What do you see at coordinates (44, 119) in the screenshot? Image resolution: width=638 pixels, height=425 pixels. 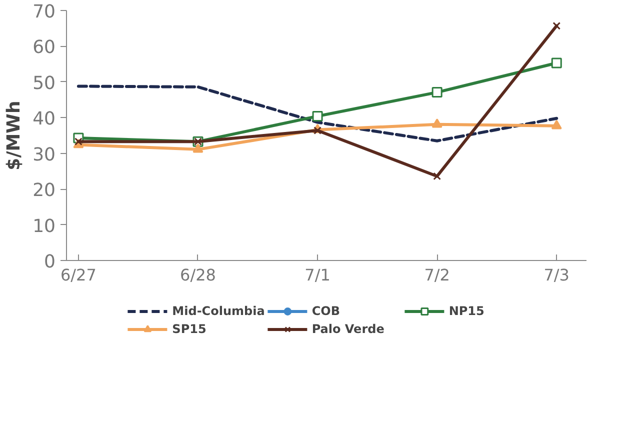 I see `y-tick-label: 40` at bounding box center [44, 119].